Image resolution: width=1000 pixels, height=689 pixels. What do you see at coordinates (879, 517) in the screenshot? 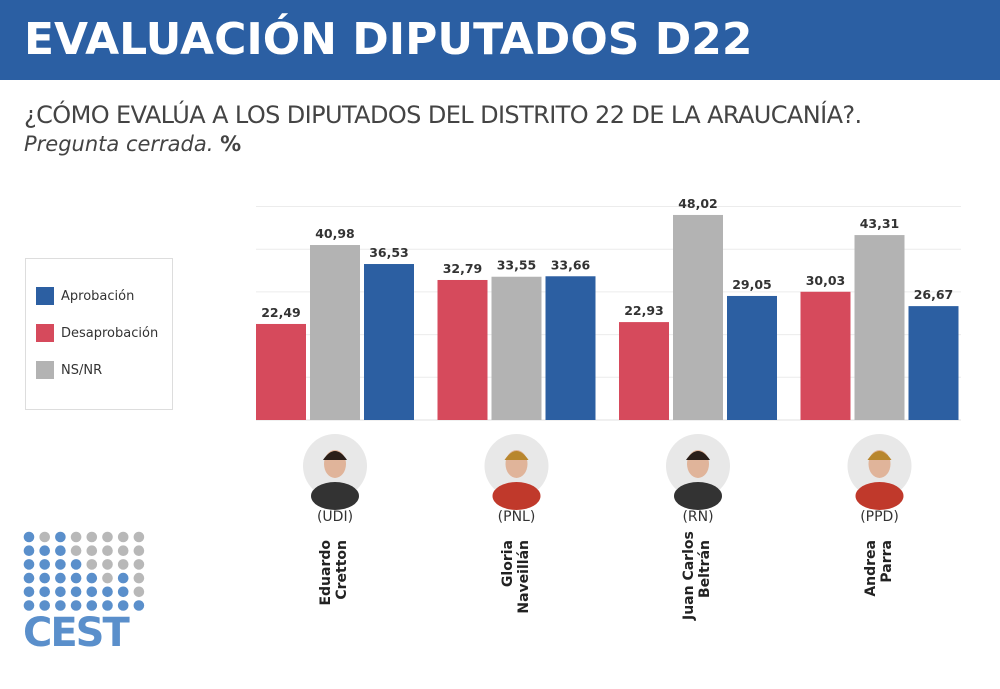
I see `party-label: (PPD)` at bounding box center [879, 517].